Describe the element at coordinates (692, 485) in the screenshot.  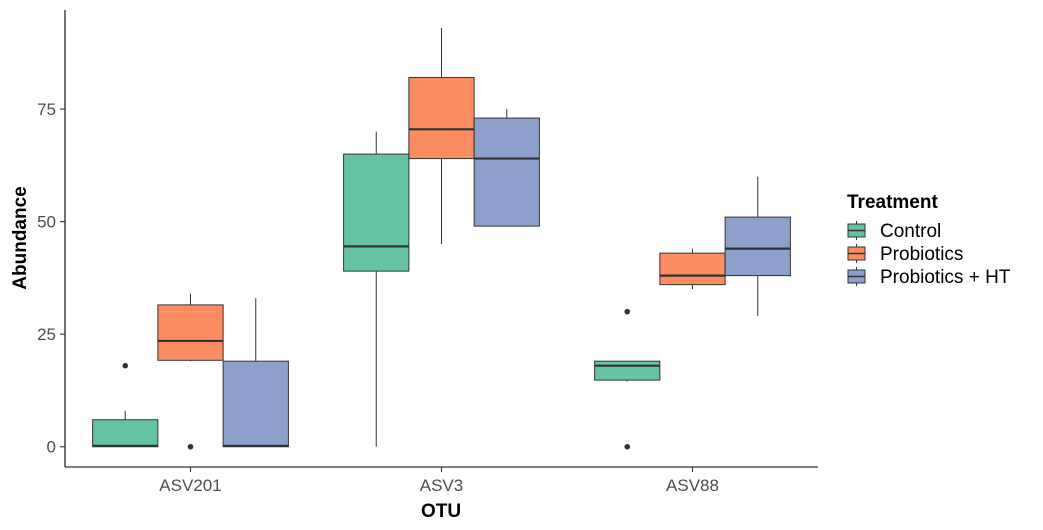
I see `x-tick-label: ASV88` at that location.